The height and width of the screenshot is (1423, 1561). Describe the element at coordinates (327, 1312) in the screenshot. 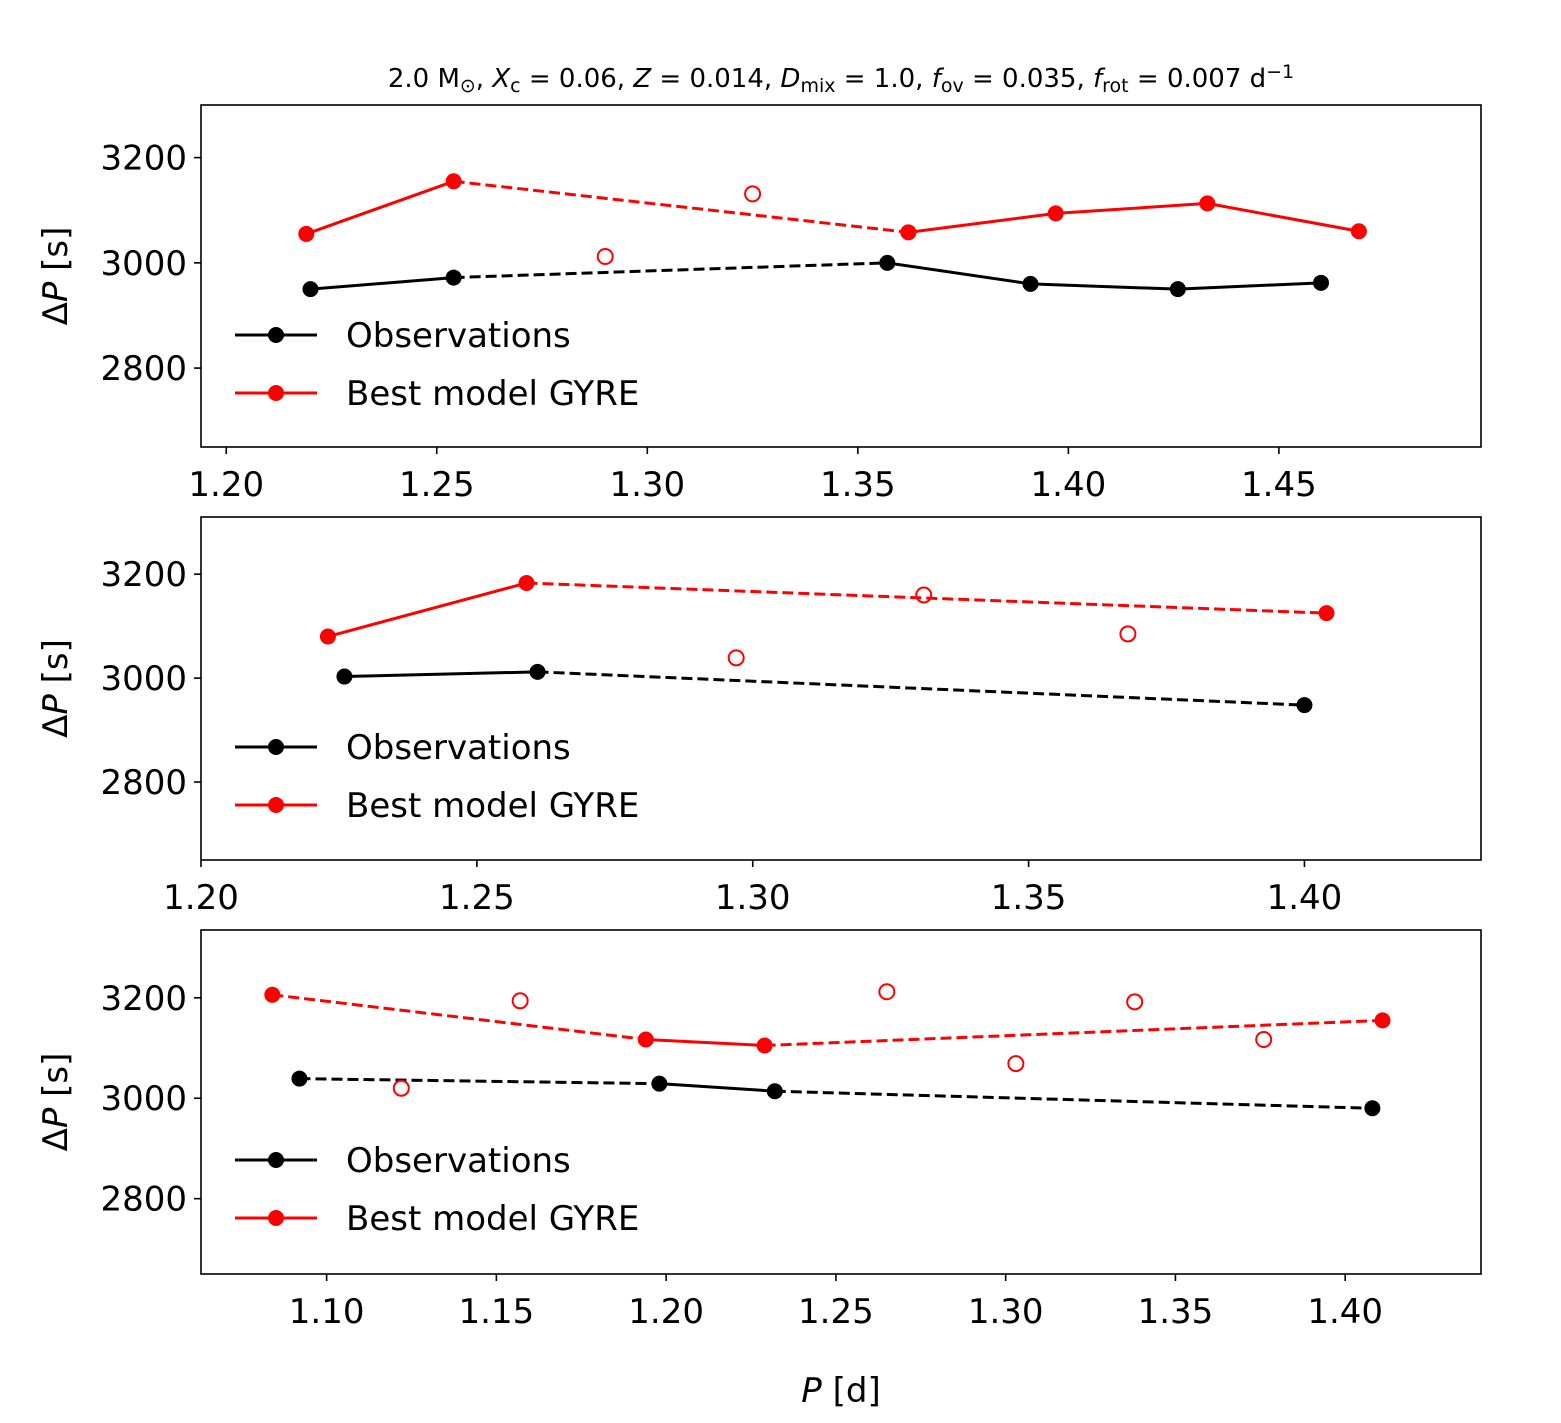

I see `x-tick-label: 1.10` at that location.